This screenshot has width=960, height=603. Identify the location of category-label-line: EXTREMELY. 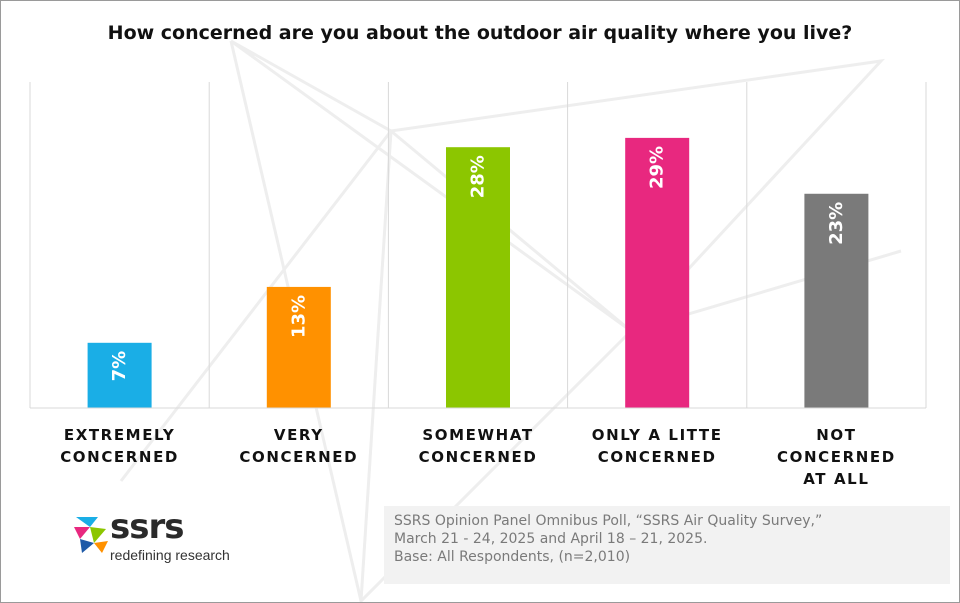
(119, 435).